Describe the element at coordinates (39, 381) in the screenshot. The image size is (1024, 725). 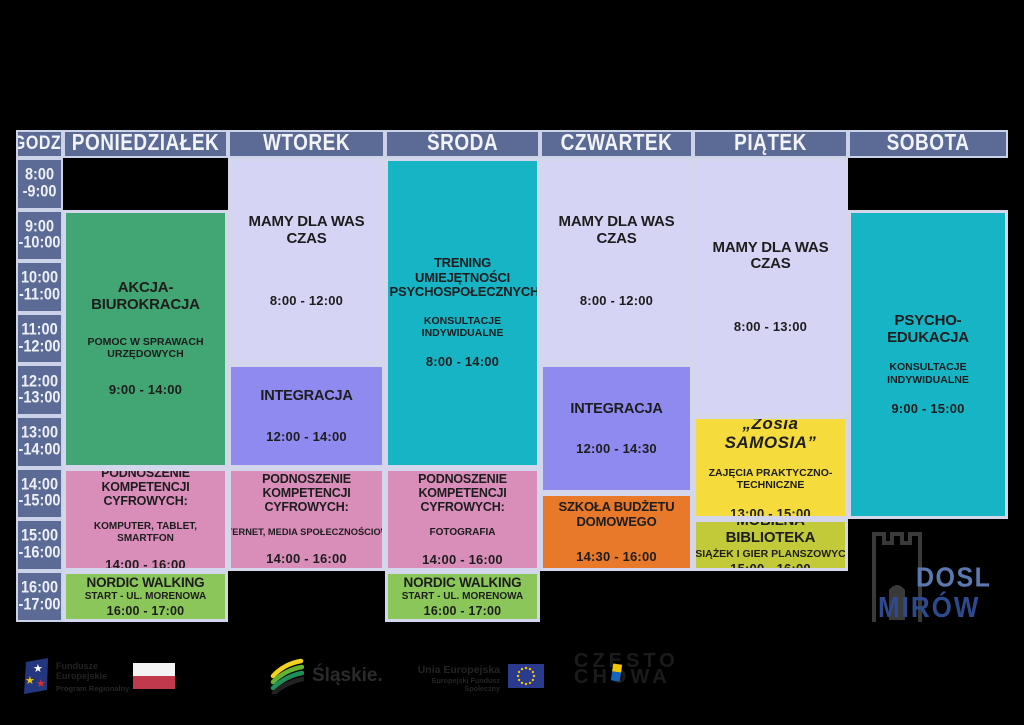
I see `time-slot-label: 12:00` at that location.